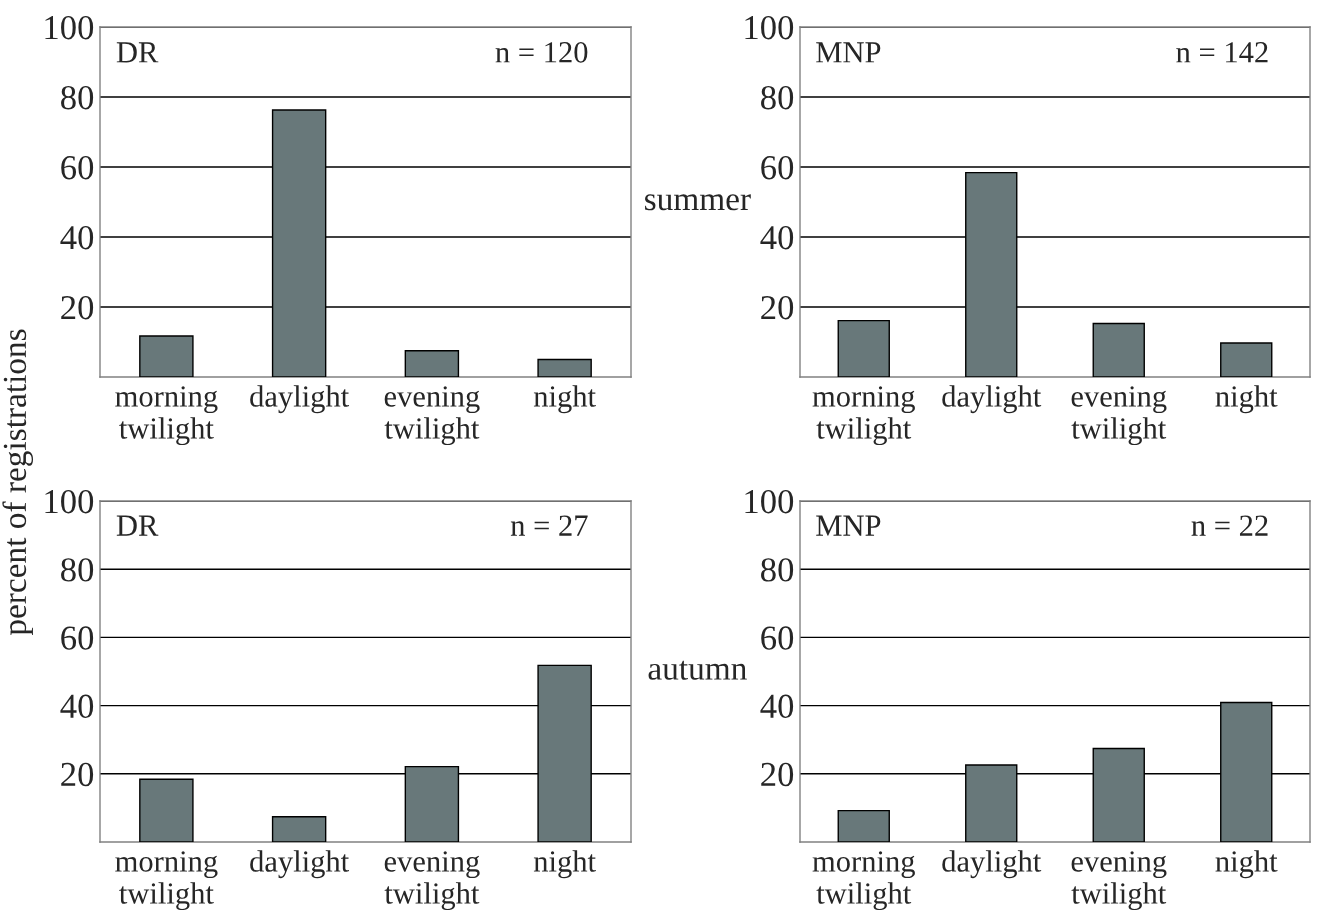 Image resolution: width=1326 pixels, height=910 pixels. Describe the element at coordinates (1222, 52) in the screenshot. I see `annotation: n = 142` at that location.